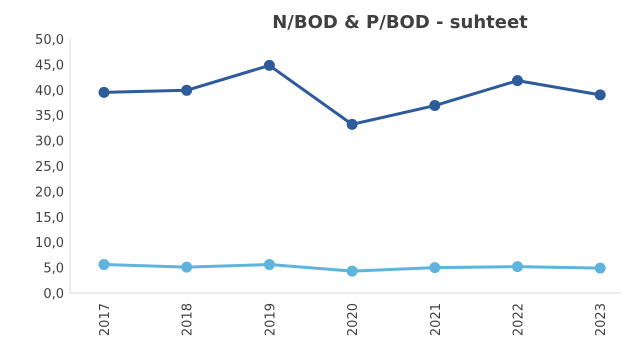 This screenshot has height=350, width=627. What do you see at coordinates (353, 319) in the screenshot?
I see `x-tick-label: 2020` at bounding box center [353, 319].